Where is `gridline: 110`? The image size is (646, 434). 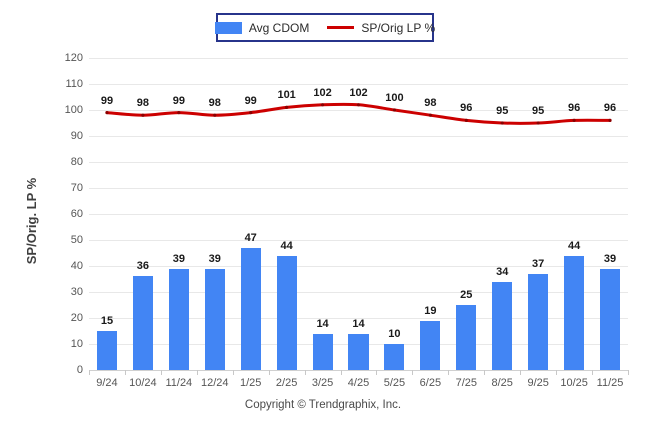 gridline: 110 is located at coordinates (346, 84).